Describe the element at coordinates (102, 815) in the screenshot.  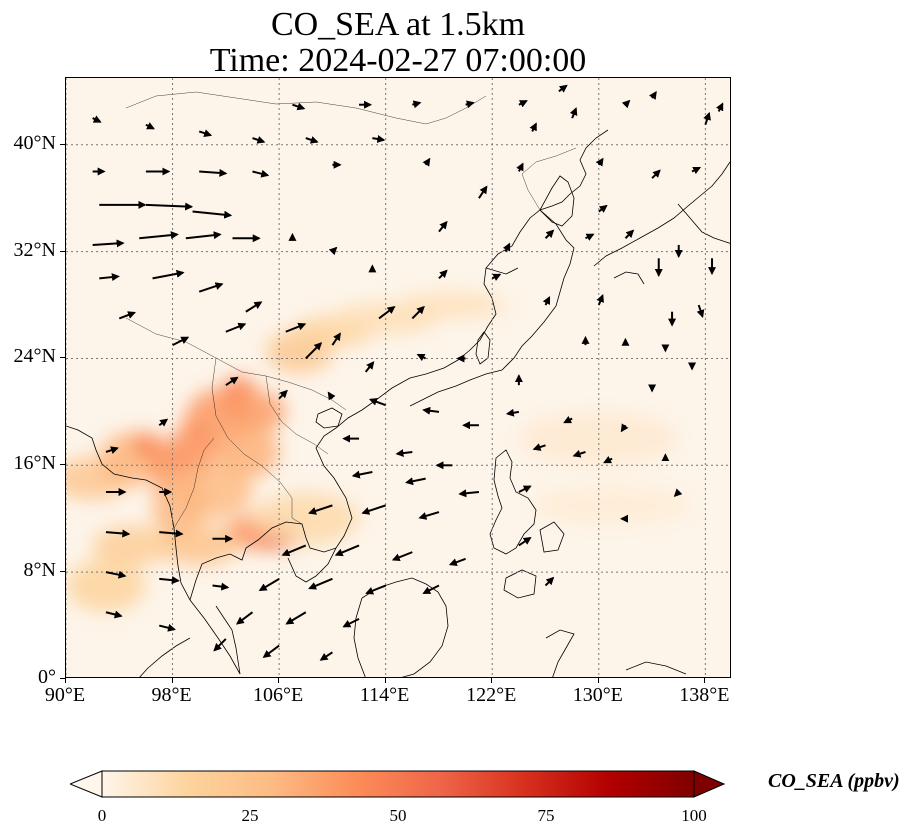
I see `colorbar-tick-label: 0` at that location.